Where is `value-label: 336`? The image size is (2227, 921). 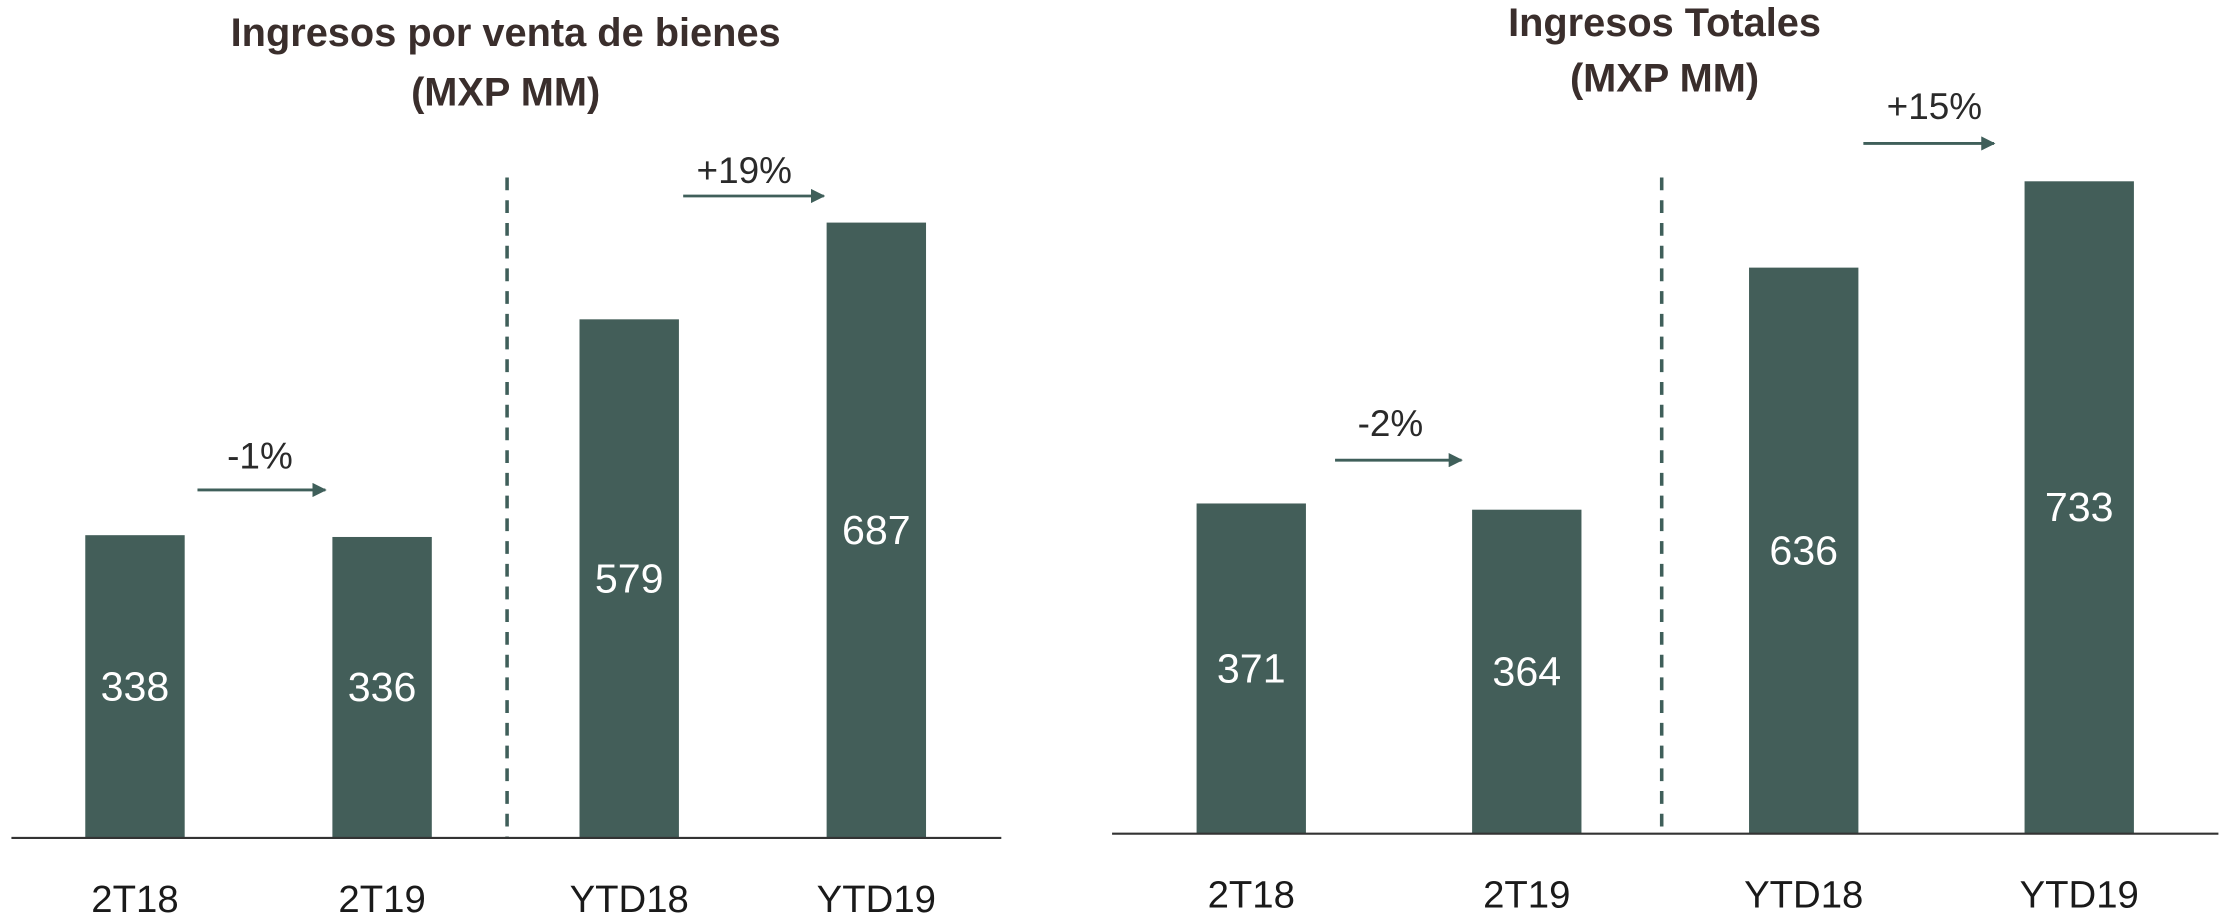
value-label: 336 is located at coordinates (382, 687).